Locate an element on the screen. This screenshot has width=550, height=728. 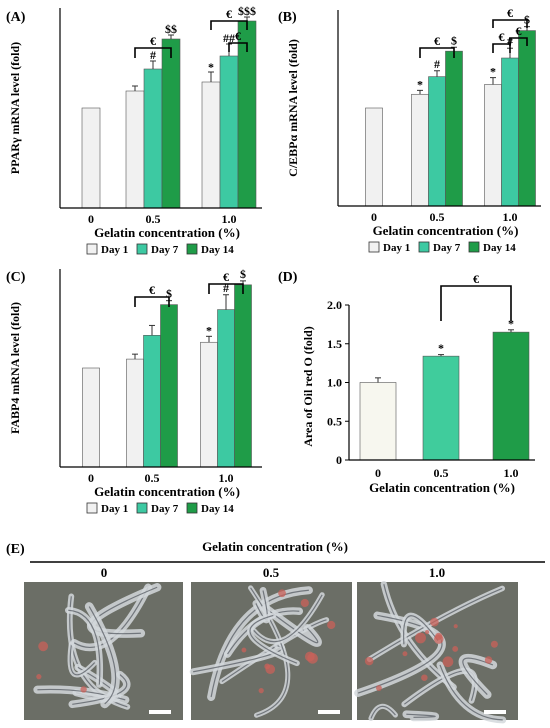
chart0-x-axis-label: Gelatin concentration (%) is located at coordinates (167, 232).